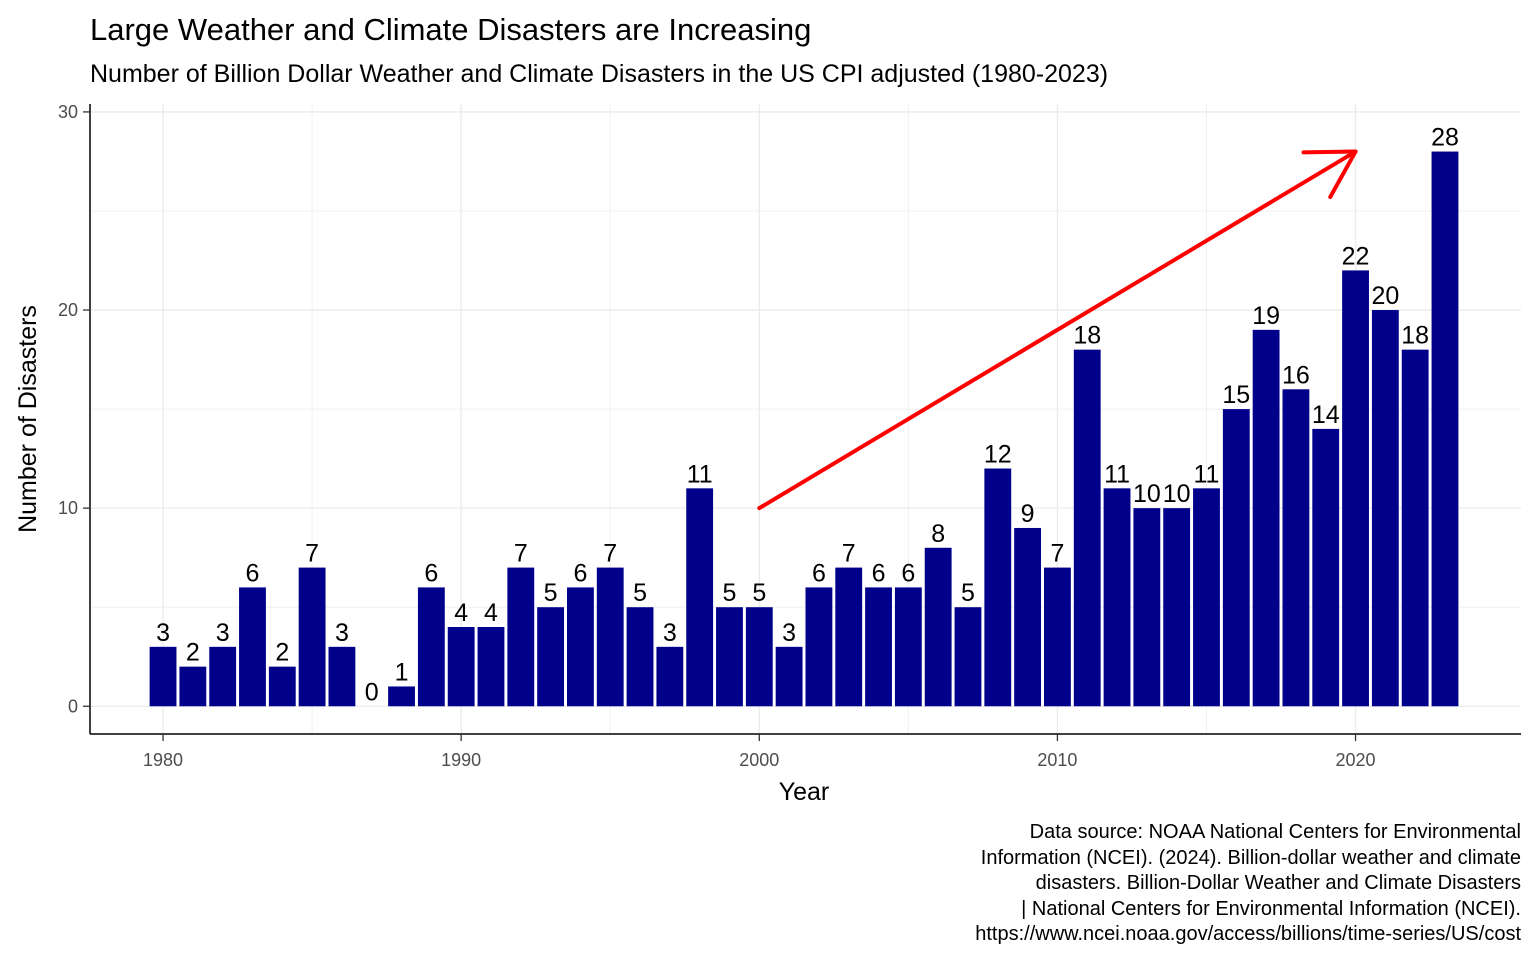  I want to click on bar-1997, so click(670, 676).